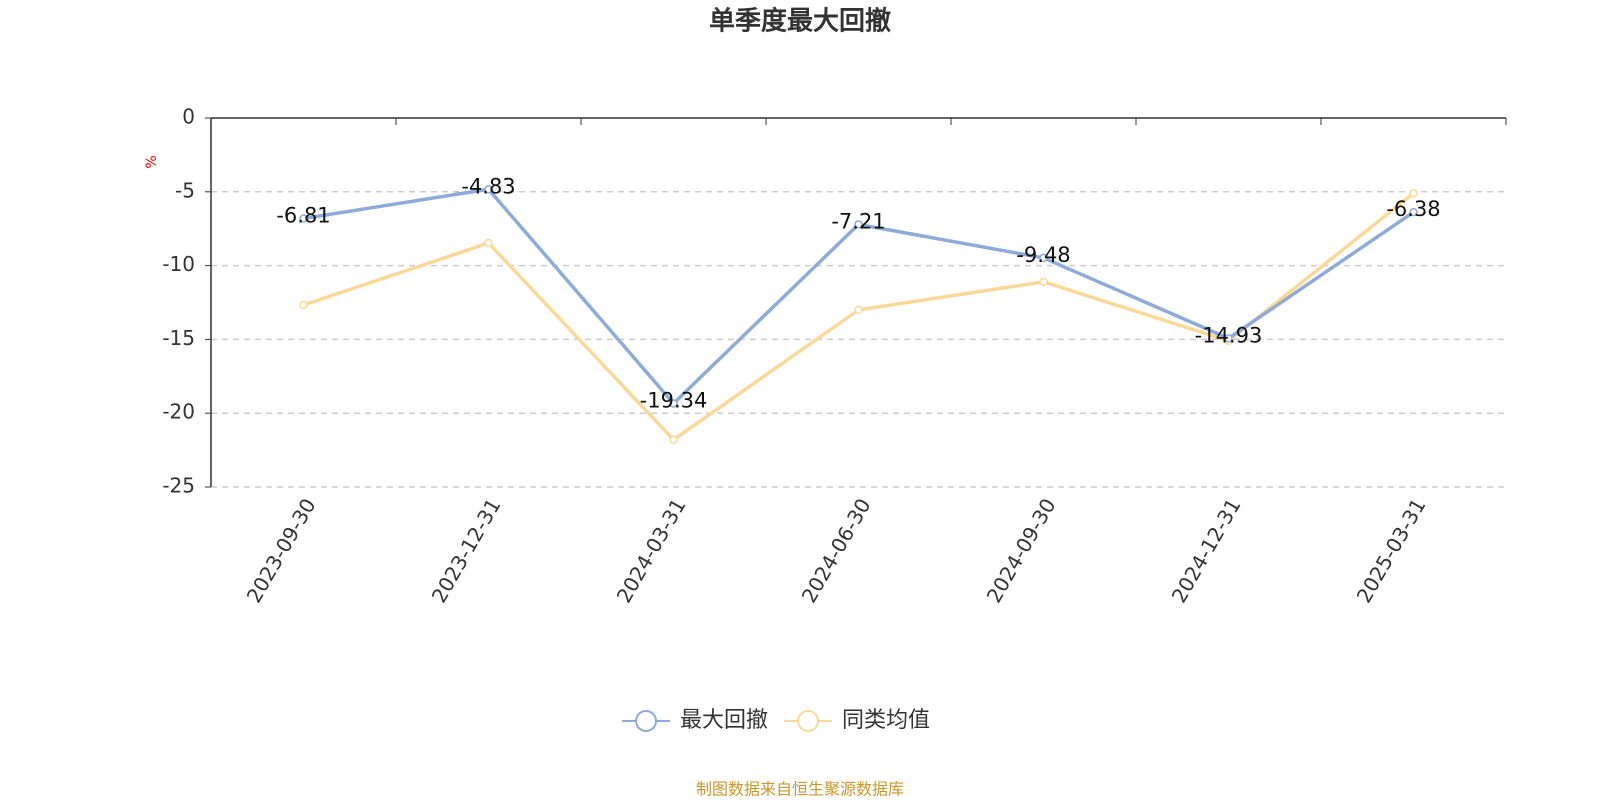 The width and height of the screenshot is (1600, 800). Describe the element at coordinates (1391, 550) in the screenshot. I see `x-tick-label: 2025-03-31` at that location.